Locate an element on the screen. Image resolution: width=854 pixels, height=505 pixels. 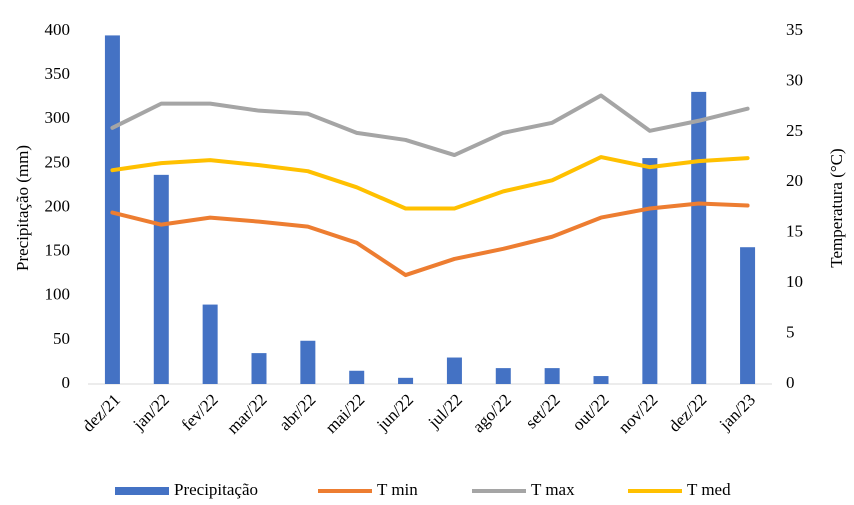
x-tick-label: nov/22 is located at coordinates (638, 413).